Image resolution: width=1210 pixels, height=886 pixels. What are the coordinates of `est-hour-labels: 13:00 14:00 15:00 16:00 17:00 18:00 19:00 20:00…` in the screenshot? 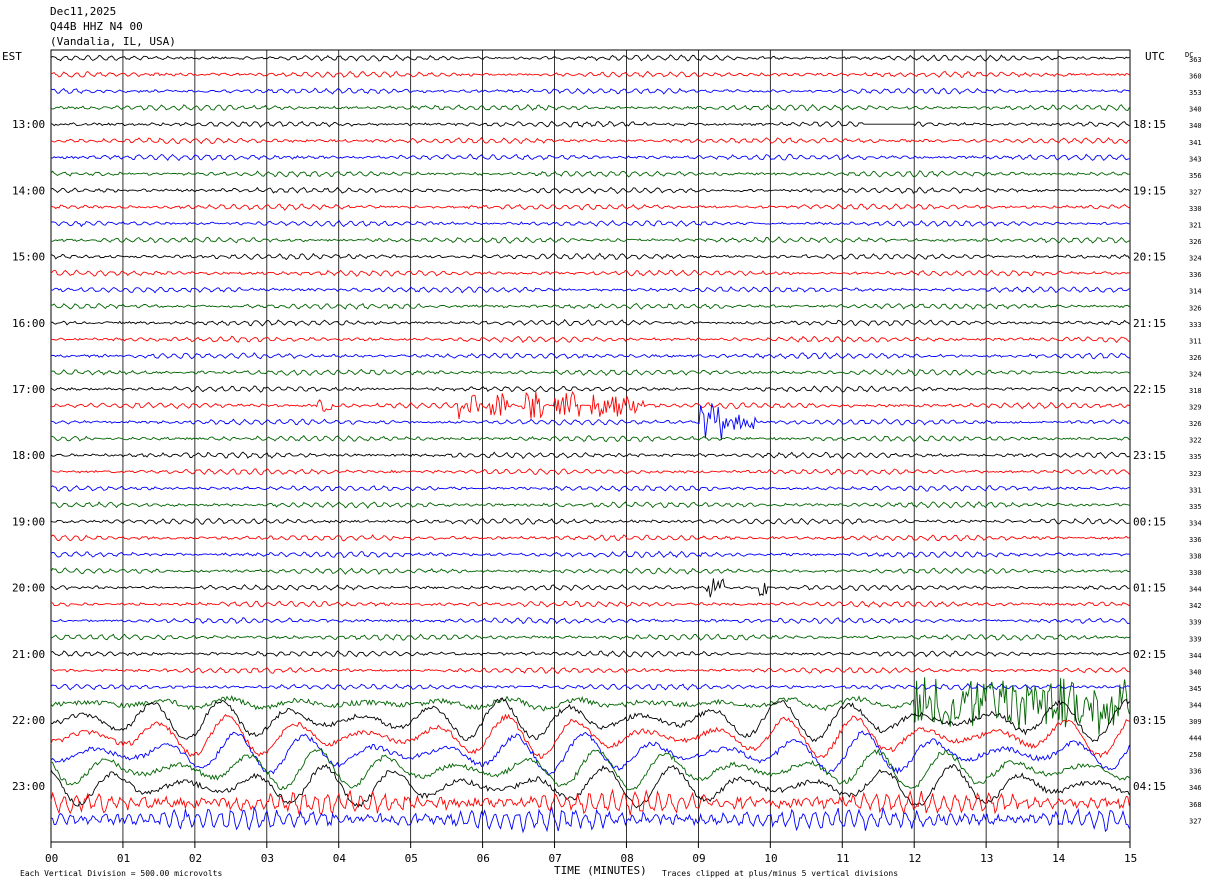 It's located at (28, 455).